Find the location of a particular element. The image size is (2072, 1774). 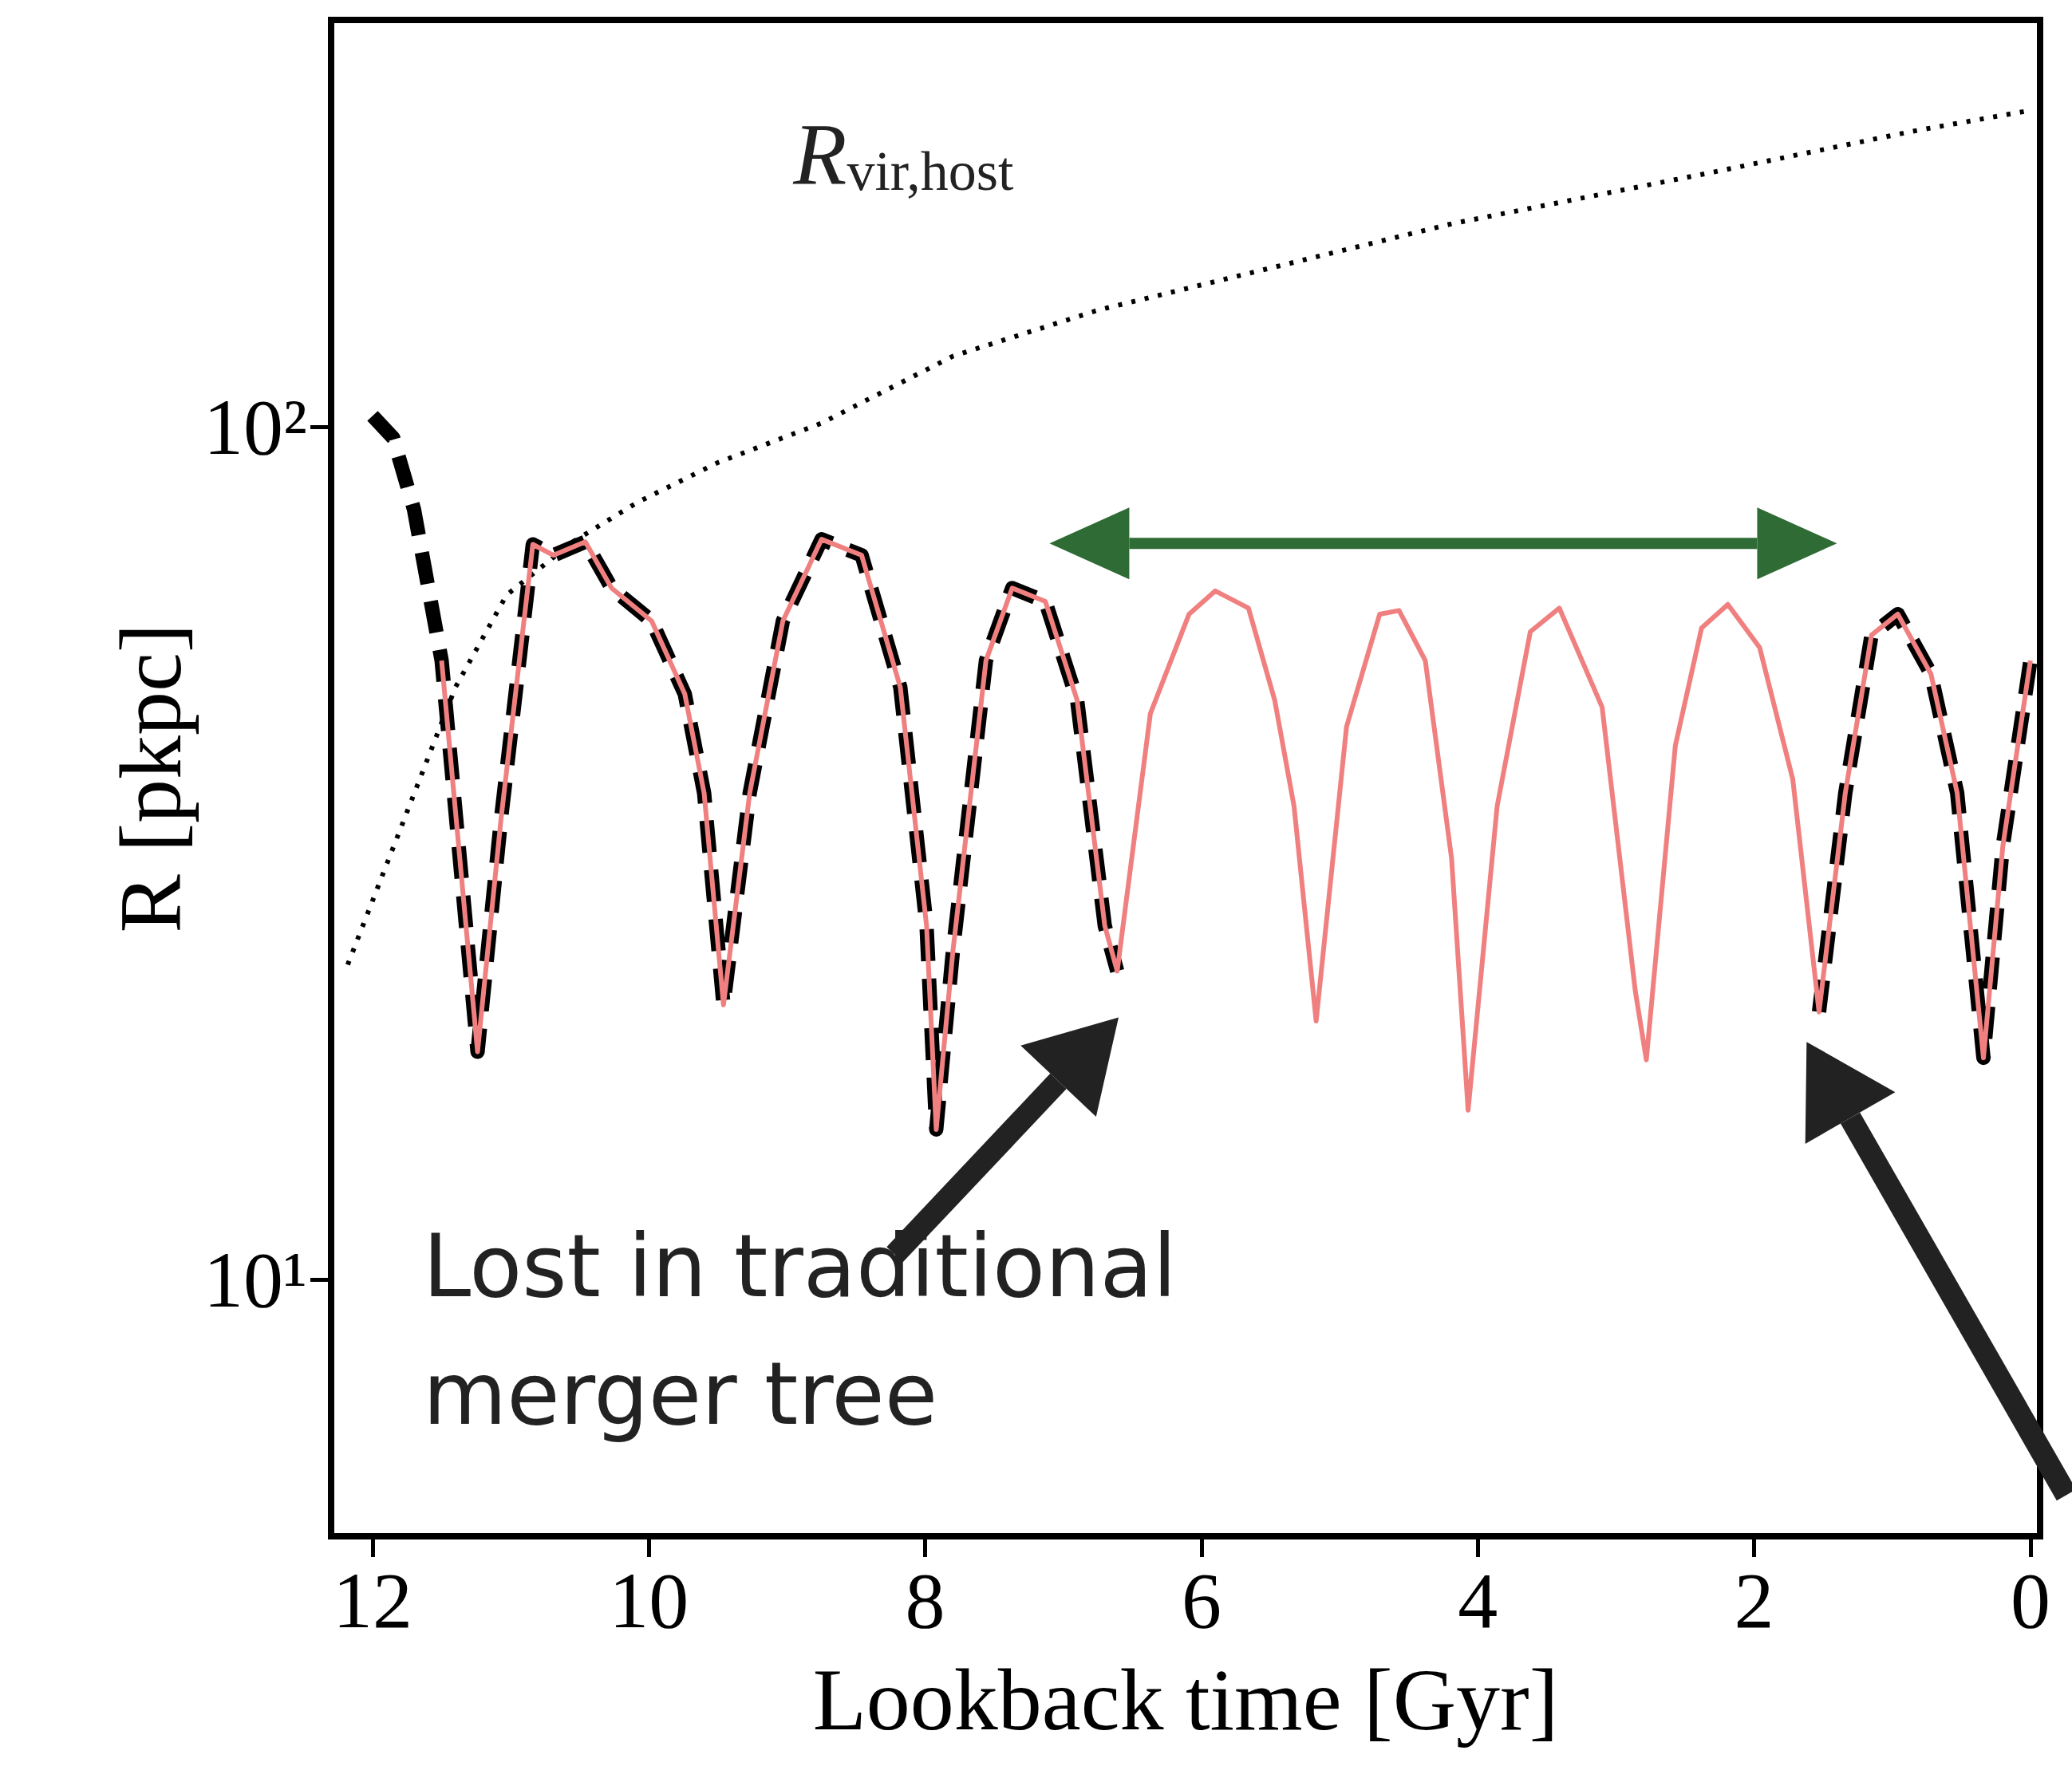

x-tick-label: 10 is located at coordinates (649, 1600).